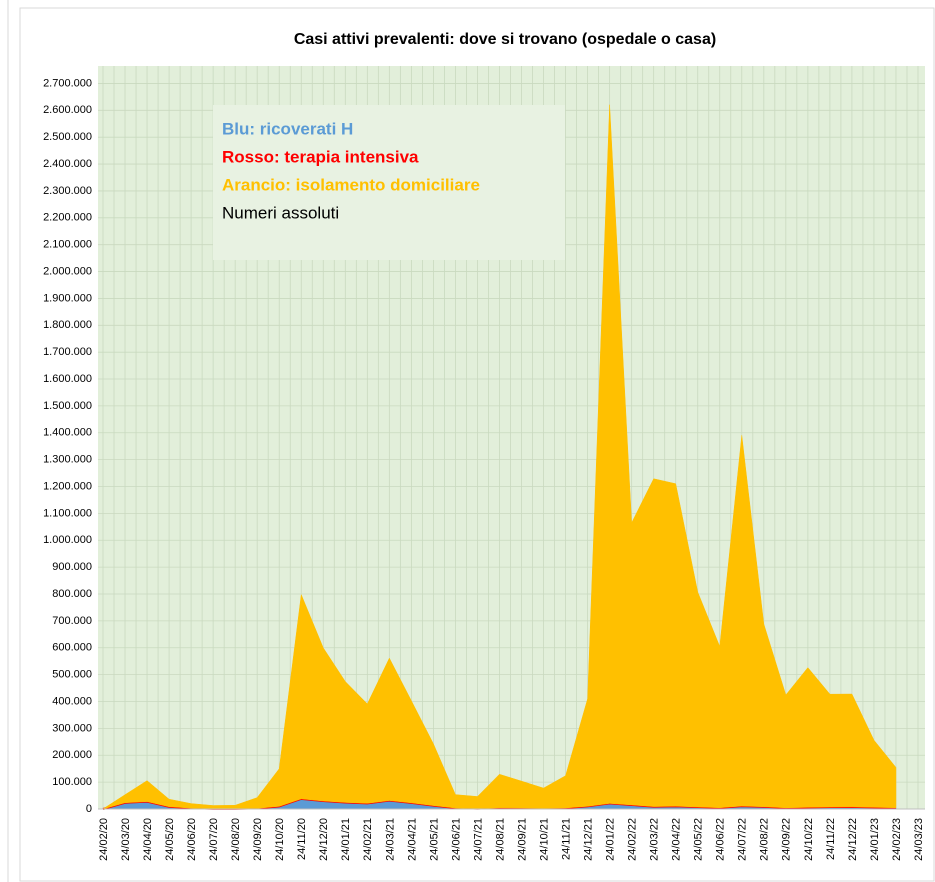 The height and width of the screenshot is (882, 935). Describe the element at coordinates (456, 839) in the screenshot. I see `x-tick-label: 24/06/21` at that location.